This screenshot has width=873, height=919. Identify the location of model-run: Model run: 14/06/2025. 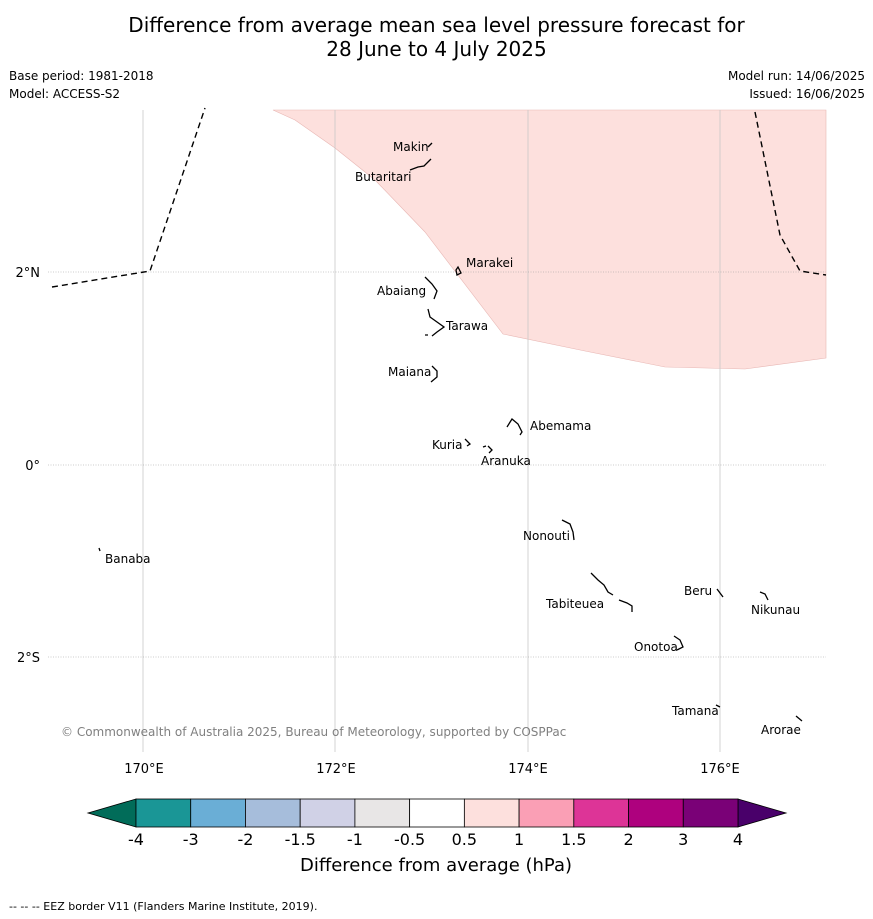
(796, 76).